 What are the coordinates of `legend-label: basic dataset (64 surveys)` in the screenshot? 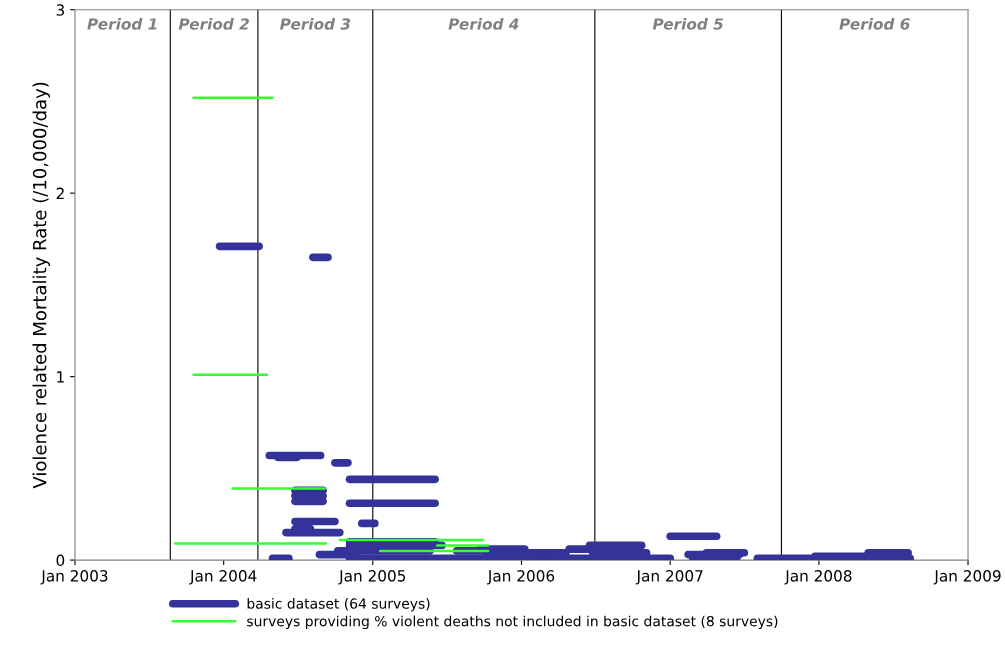 It's located at (338, 605).